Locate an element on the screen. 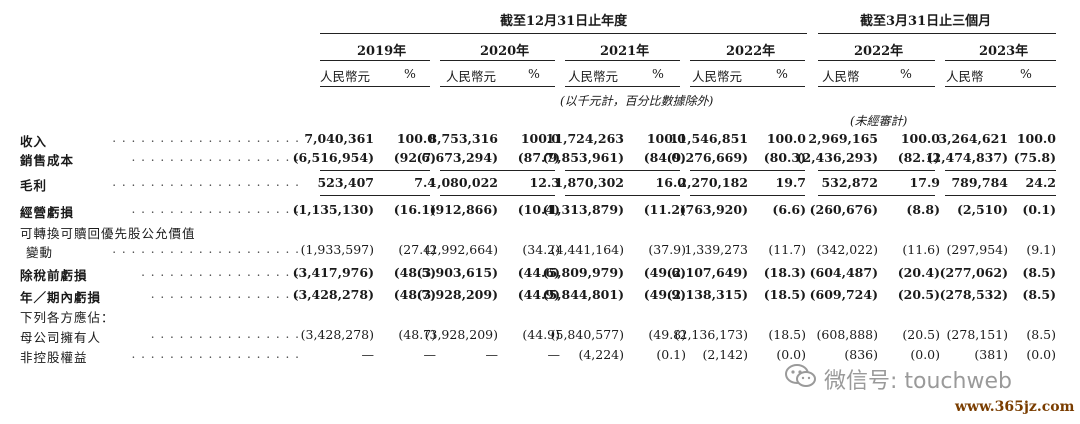 Image resolution: width=1080 pixels, height=424 pixels. row-label: 除稅前虧損 is located at coordinates (54, 275).